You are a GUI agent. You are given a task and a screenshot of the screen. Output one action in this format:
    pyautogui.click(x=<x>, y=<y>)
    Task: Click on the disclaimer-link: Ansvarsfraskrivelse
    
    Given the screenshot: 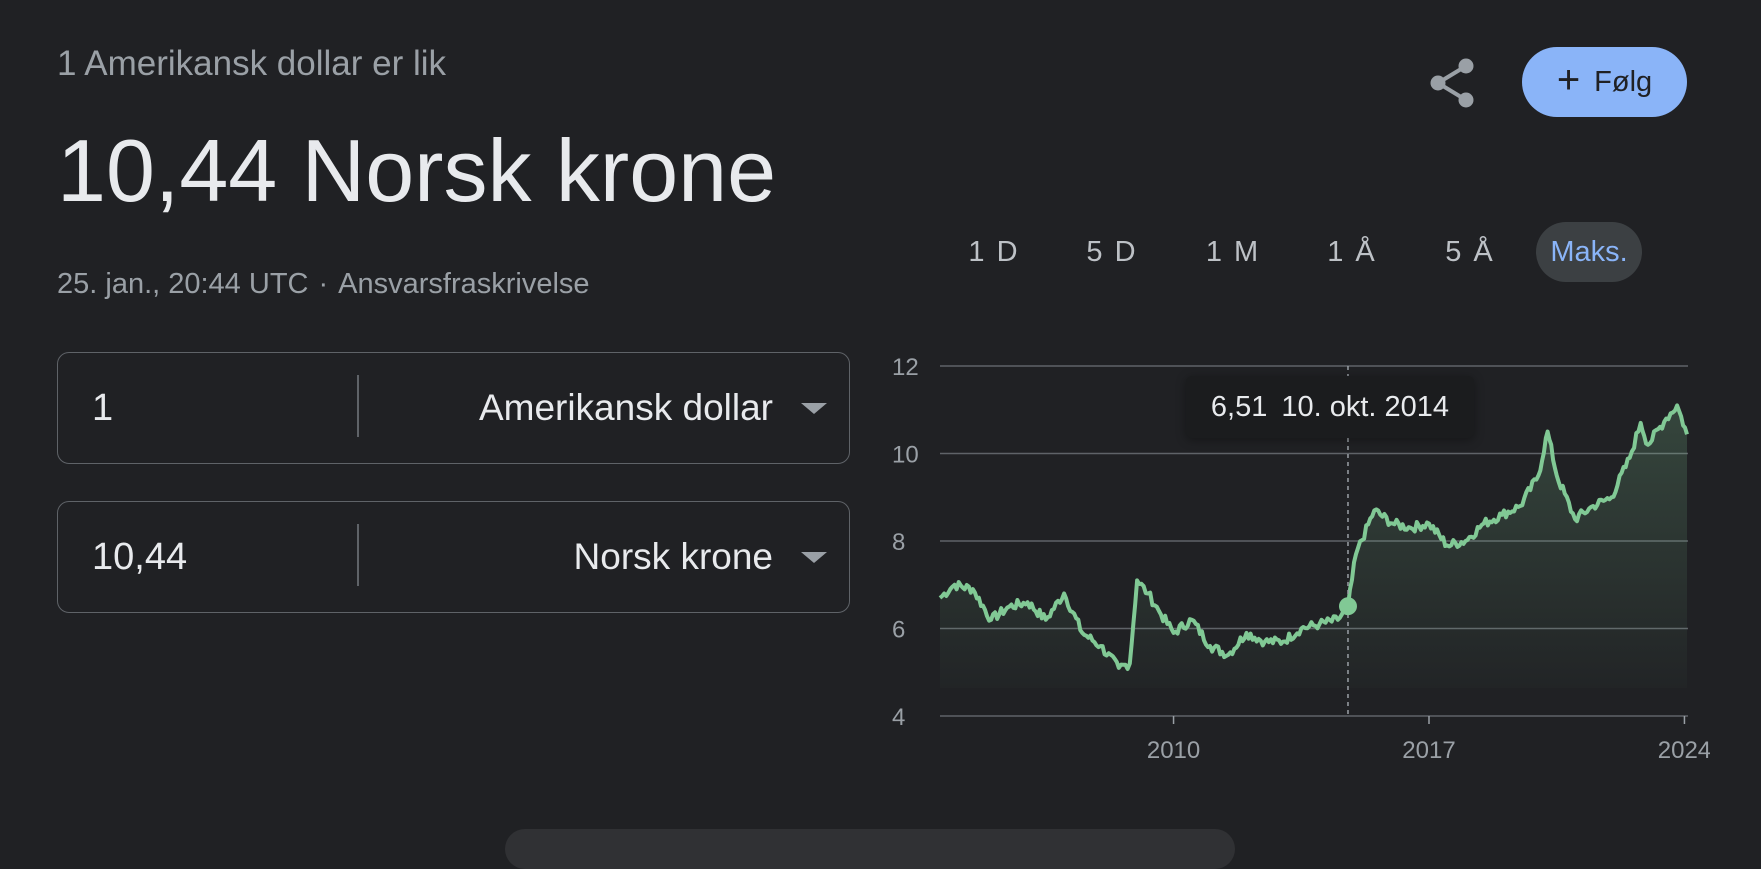 What is the action you would take?
    pyautogui.click(x=464, y=284)
    